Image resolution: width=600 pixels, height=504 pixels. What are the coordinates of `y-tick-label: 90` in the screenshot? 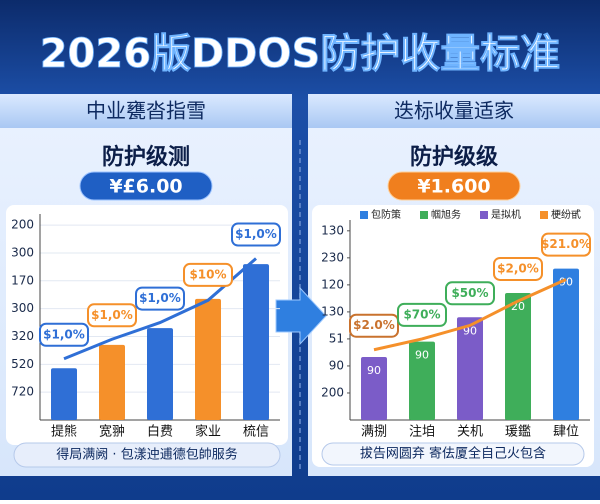 It's located at (336, 365).